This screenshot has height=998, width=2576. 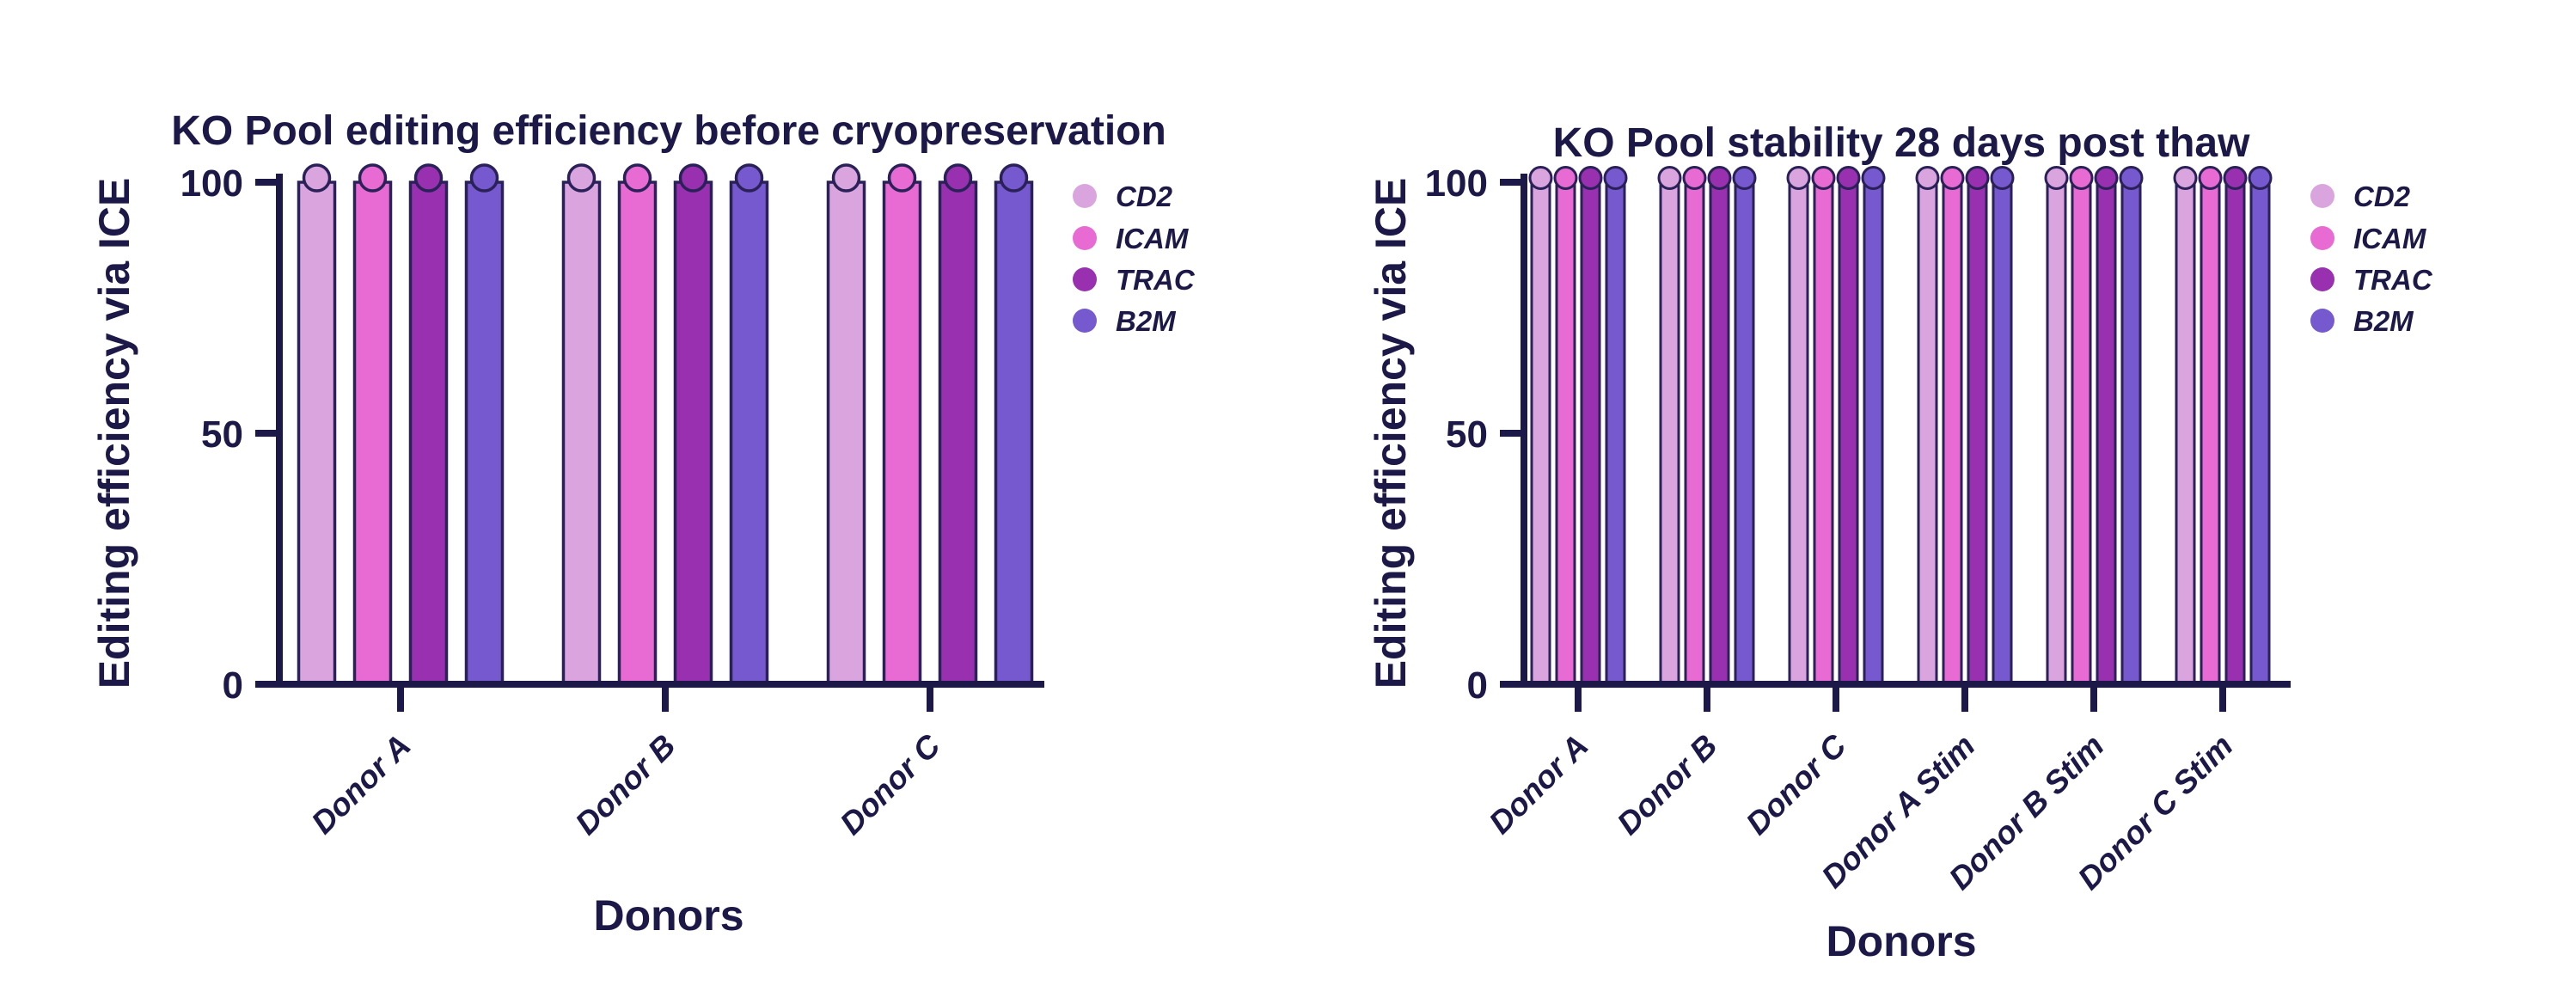 I want to click on bar-trac-donor-c-stim, so click(x=2235, y=434).